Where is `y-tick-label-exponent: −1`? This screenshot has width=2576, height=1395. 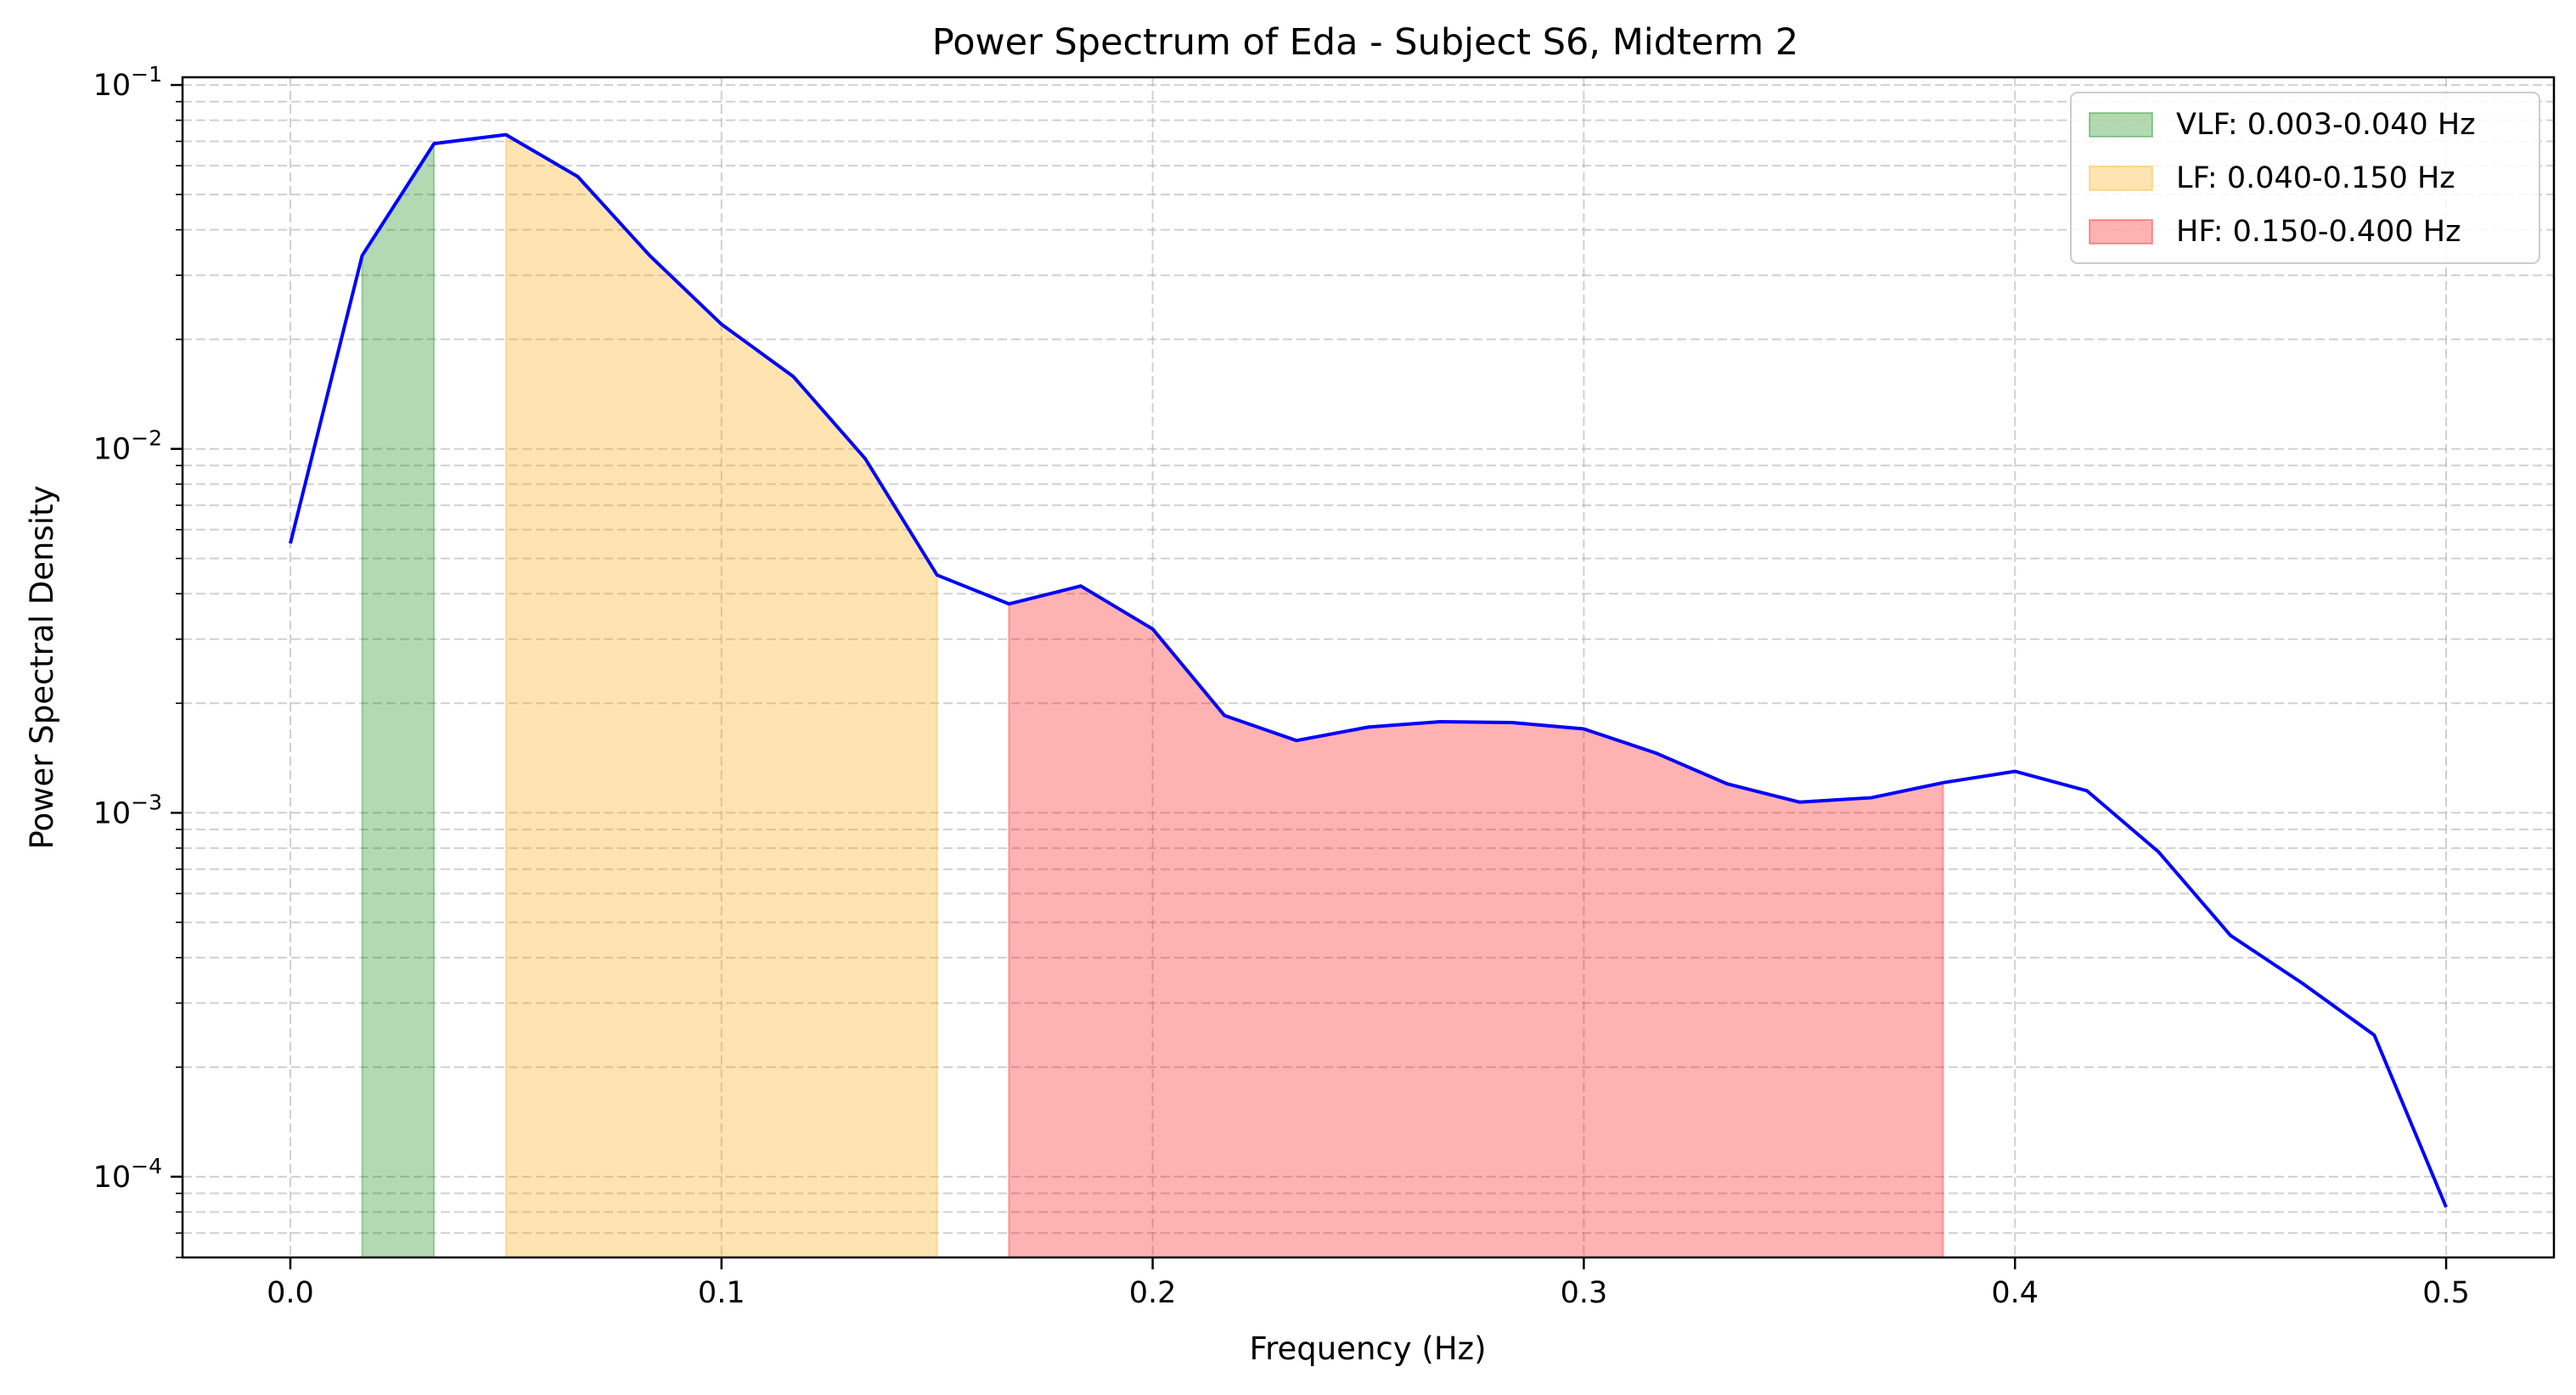 y-tick-label-exponent: −1 is located at coordinates (146, 74).